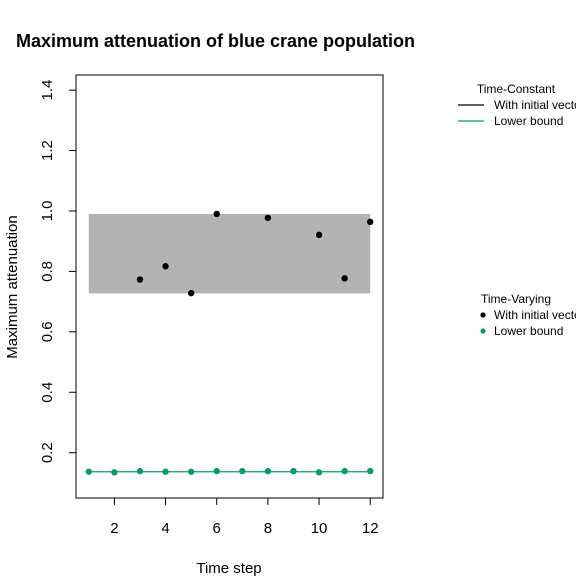  Describe the element at coordinates (12, 286) in the screenshot. I see `y-axis-label: Maximum attenuation` at that location.